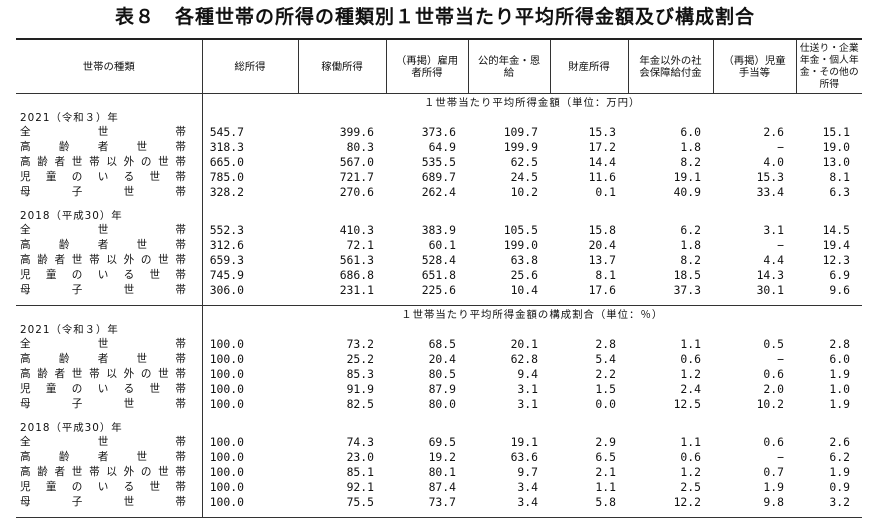 The width and height of the screenshot is (870, 518). I want to click on value-cell: 85.3, so click(360, 373).